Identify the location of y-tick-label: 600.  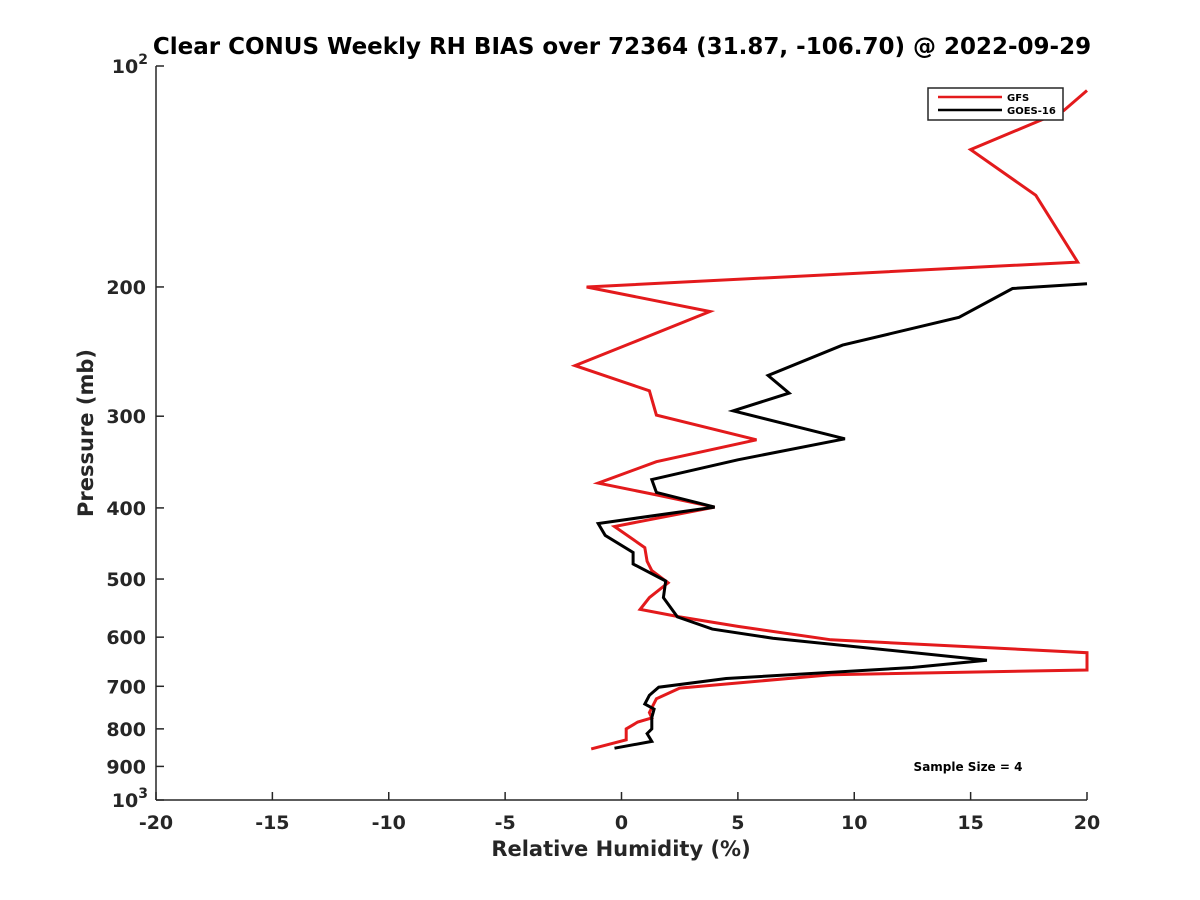
(126, 638).